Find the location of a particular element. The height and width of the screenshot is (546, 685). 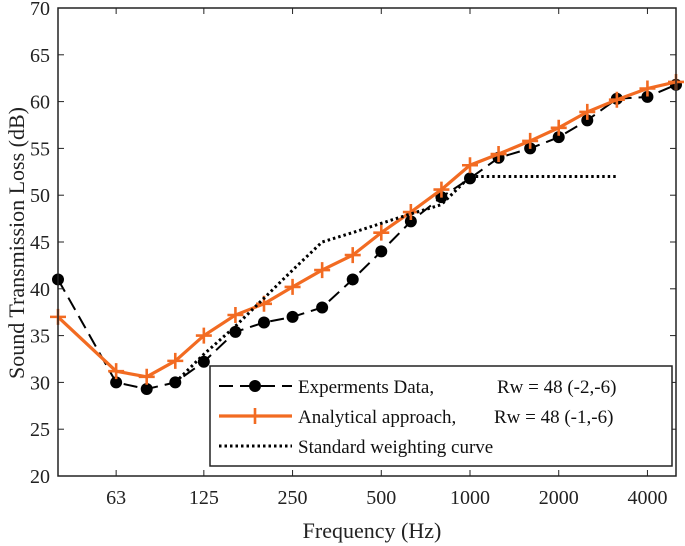

legend-label: Experments Data, is located at coordinates (366, 387).